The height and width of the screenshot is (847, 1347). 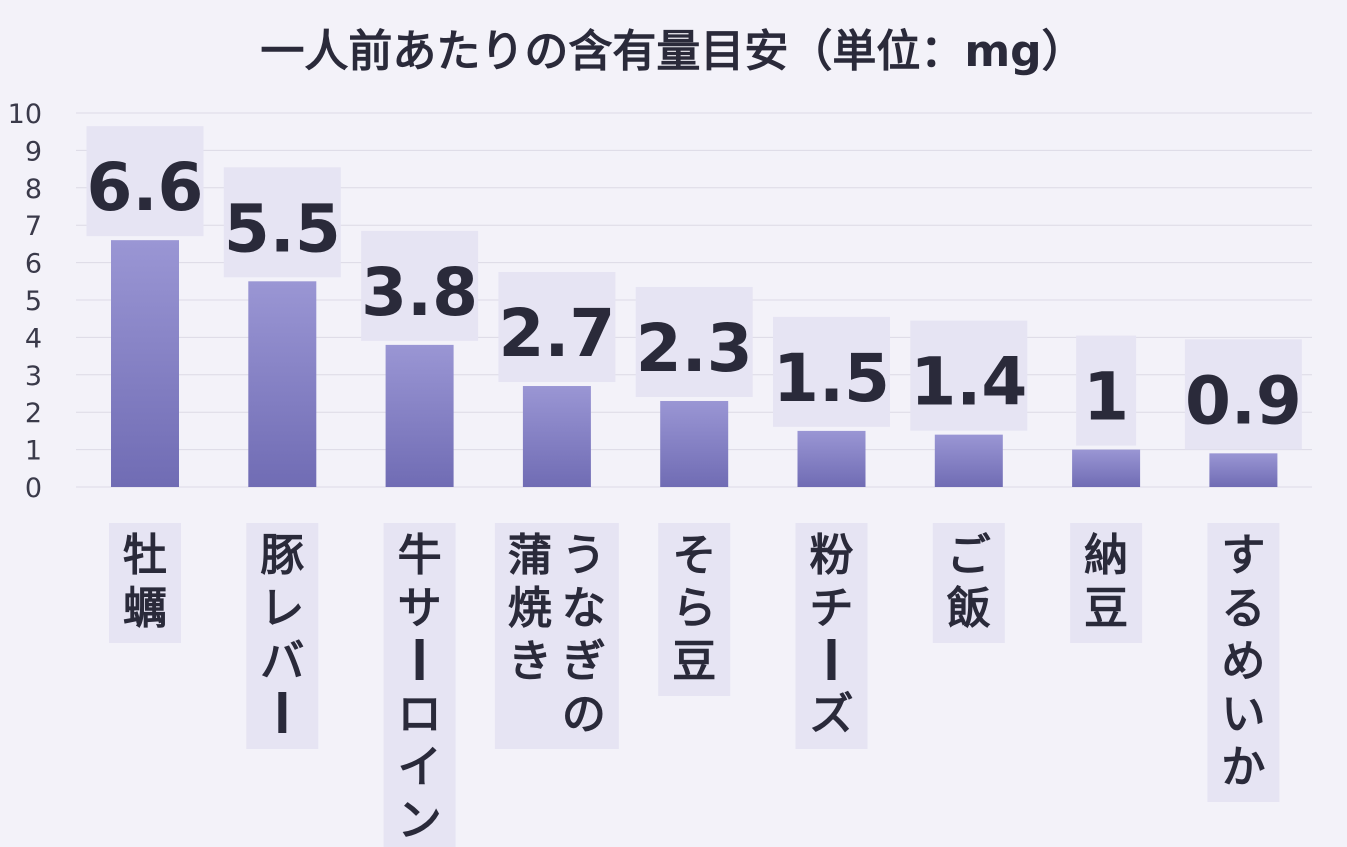 What do you see at coordinates (420, 555) in the screenshot?
I see `category-char: 牛` at bounding box center [420, 555].